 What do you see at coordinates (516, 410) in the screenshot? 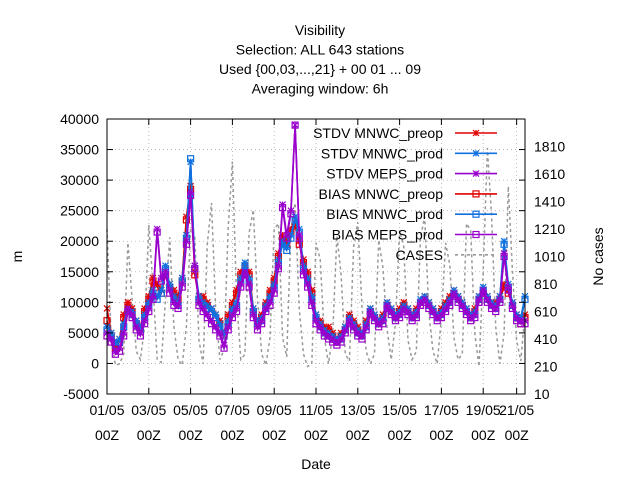
I see `x-tick-label: 21/05` at bounding box center [516, 410].